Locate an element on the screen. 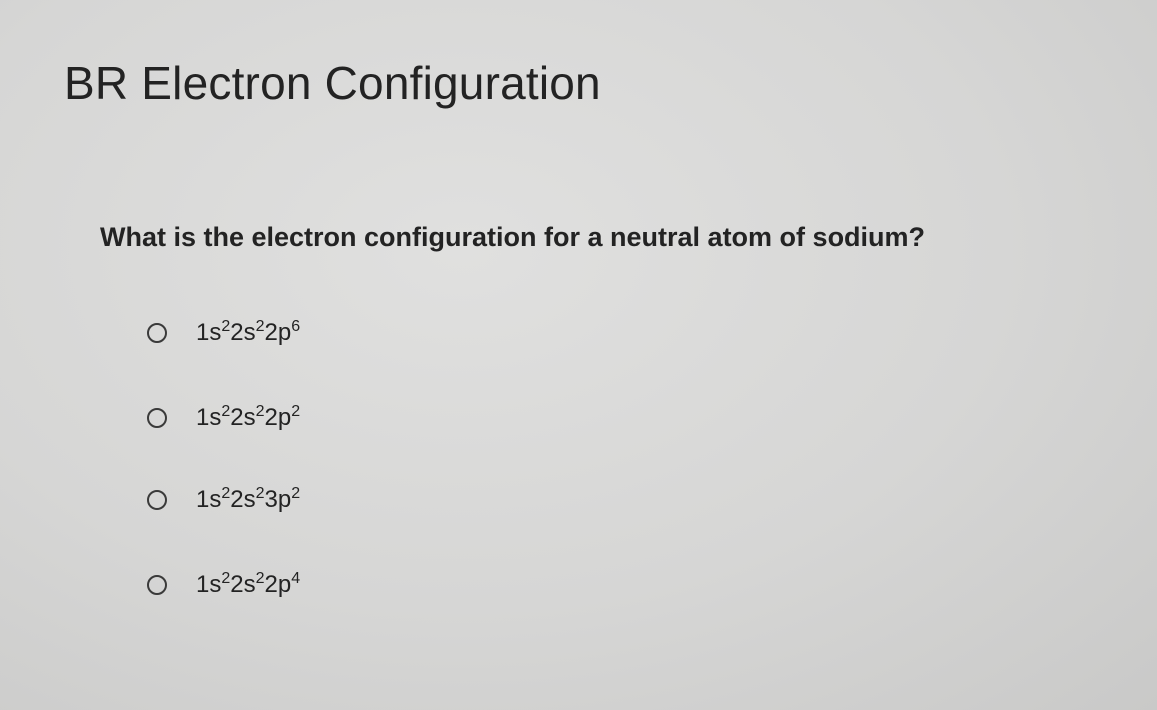 The image size is (1157, 710). answer-option: 1s22s23p2 is located at coordinates (223, 500).